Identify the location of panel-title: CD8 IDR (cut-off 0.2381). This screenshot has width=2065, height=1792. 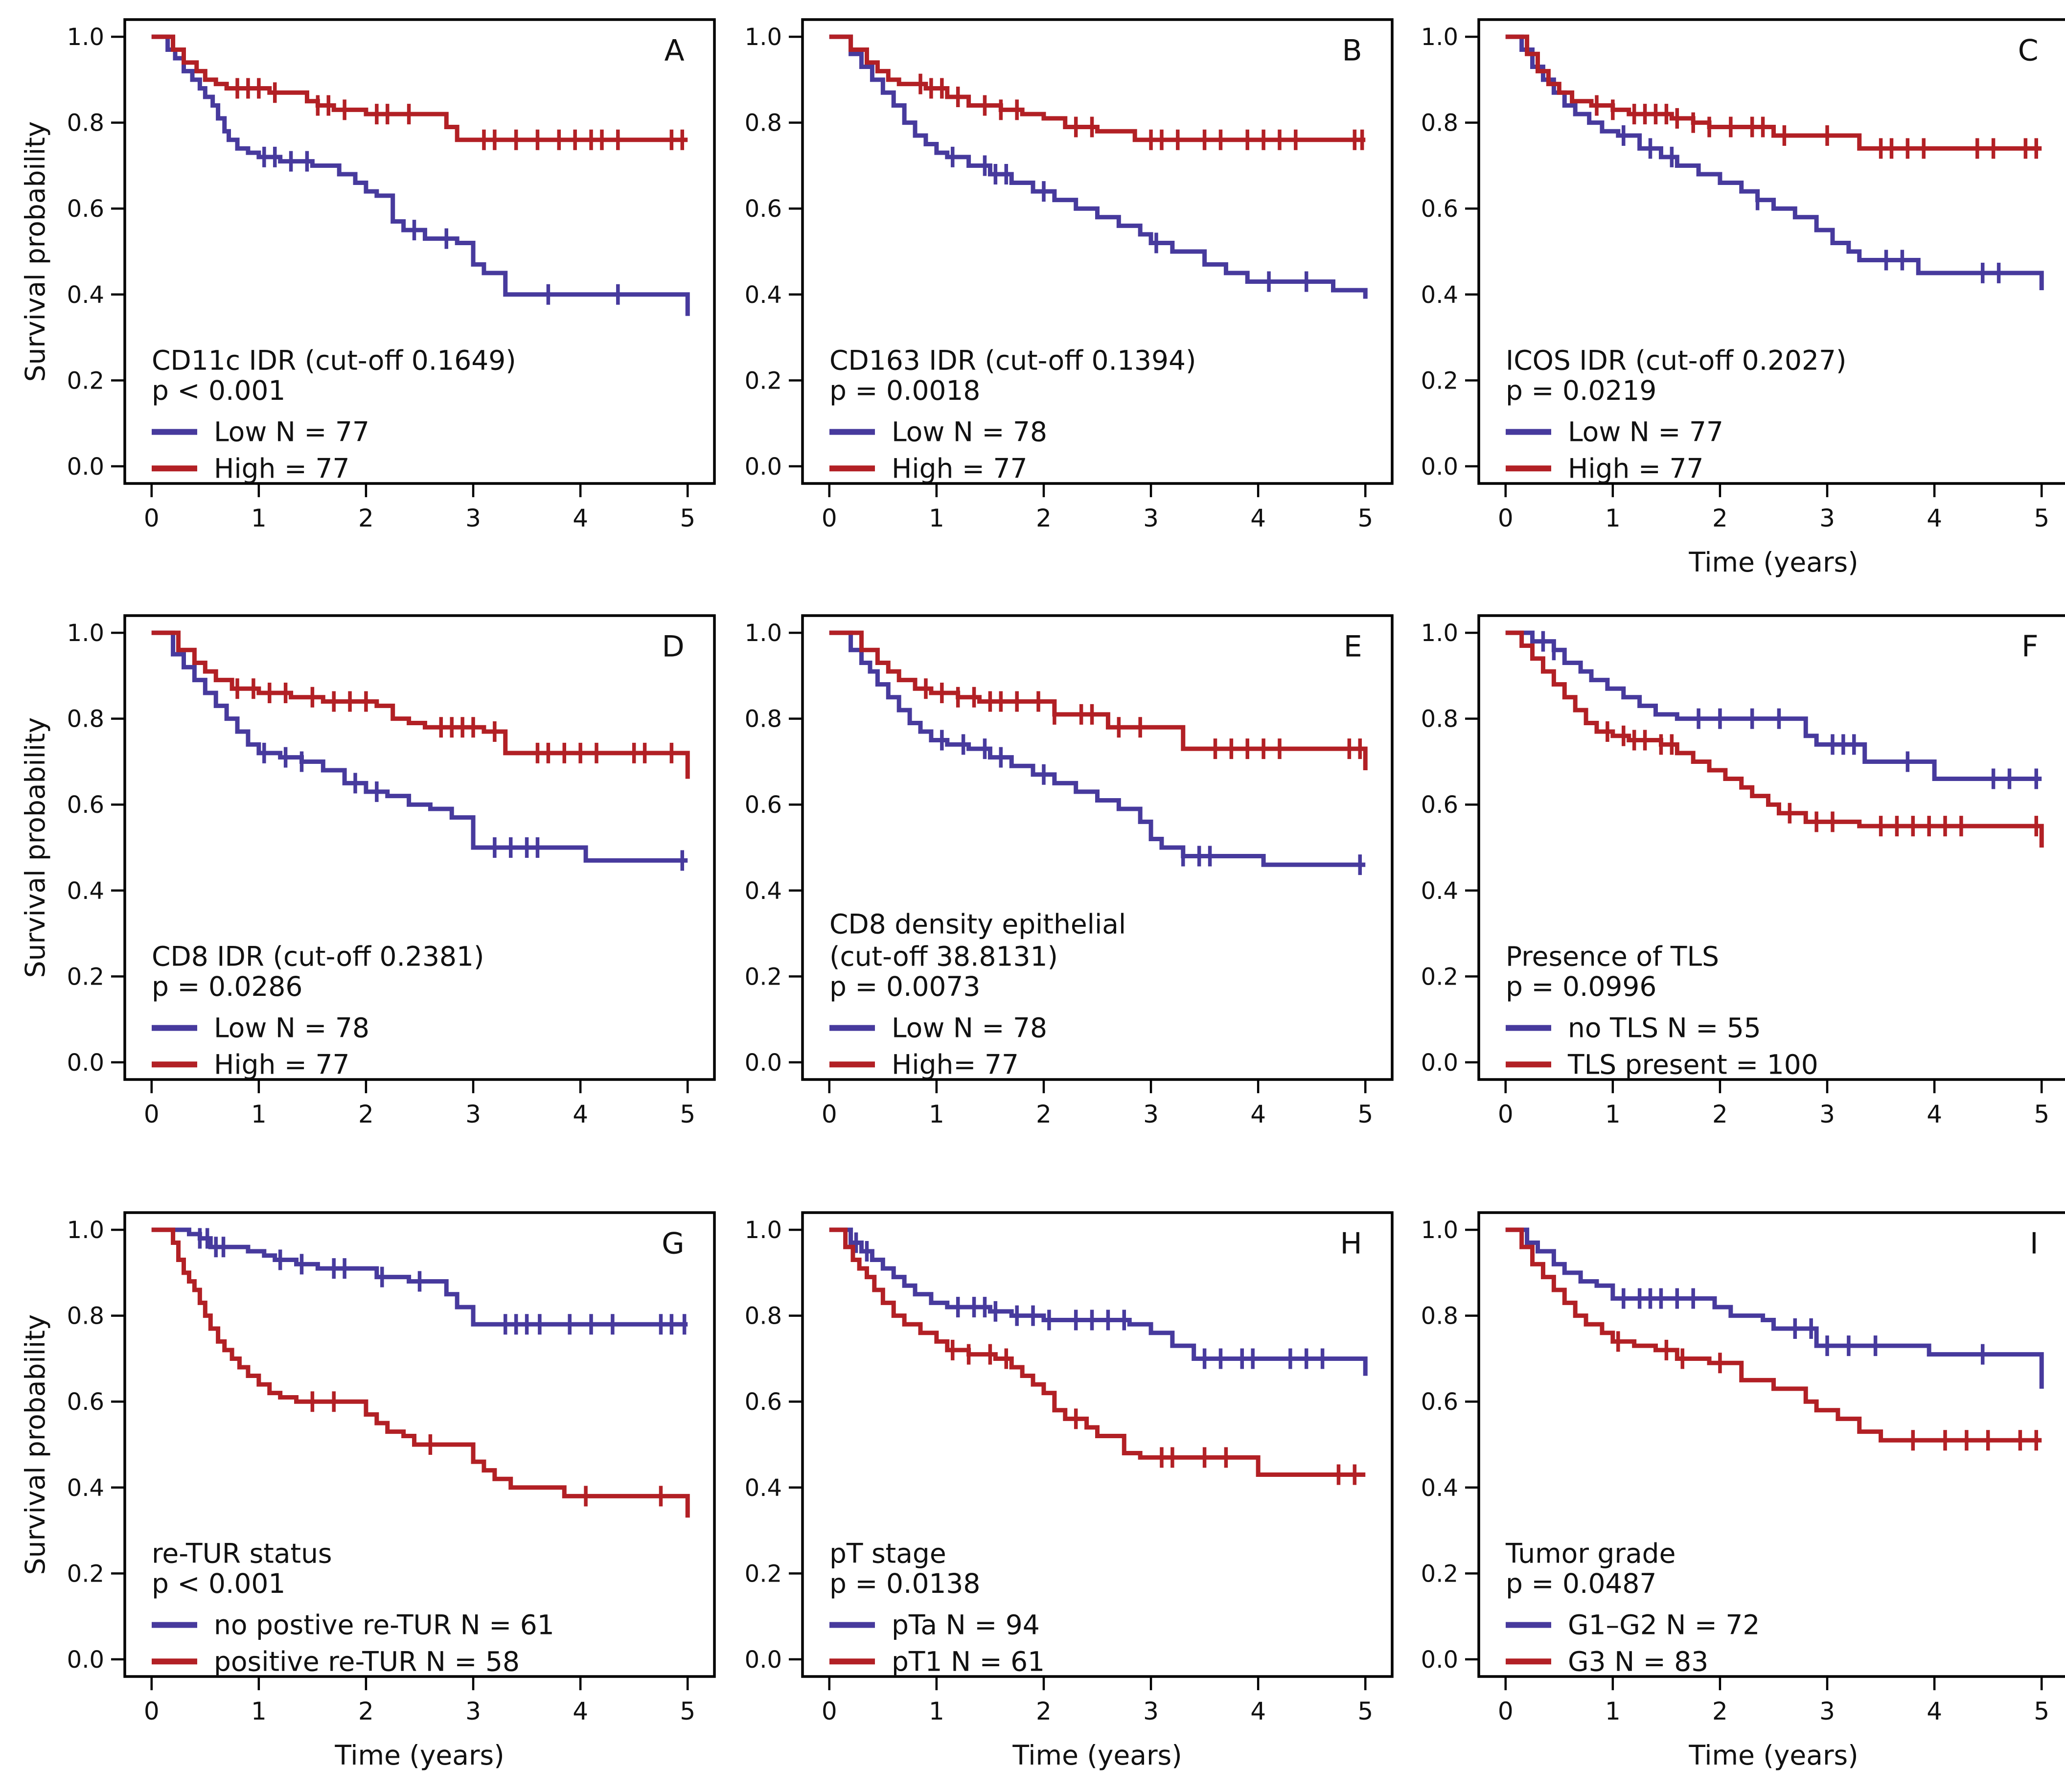
(318, 956).